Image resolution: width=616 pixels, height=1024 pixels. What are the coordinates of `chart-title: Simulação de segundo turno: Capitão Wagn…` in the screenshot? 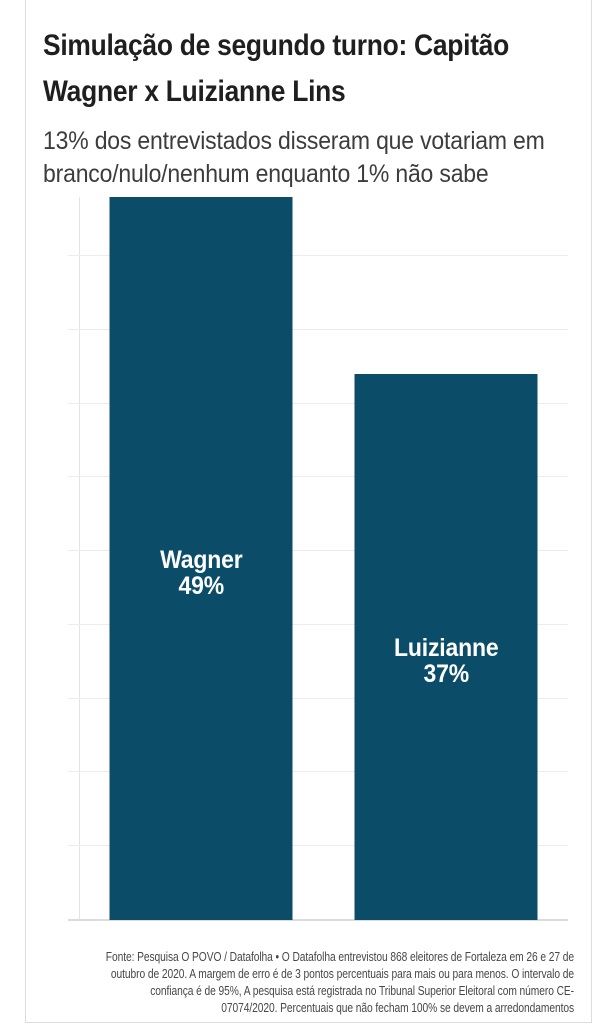 It's located at (276, 69).